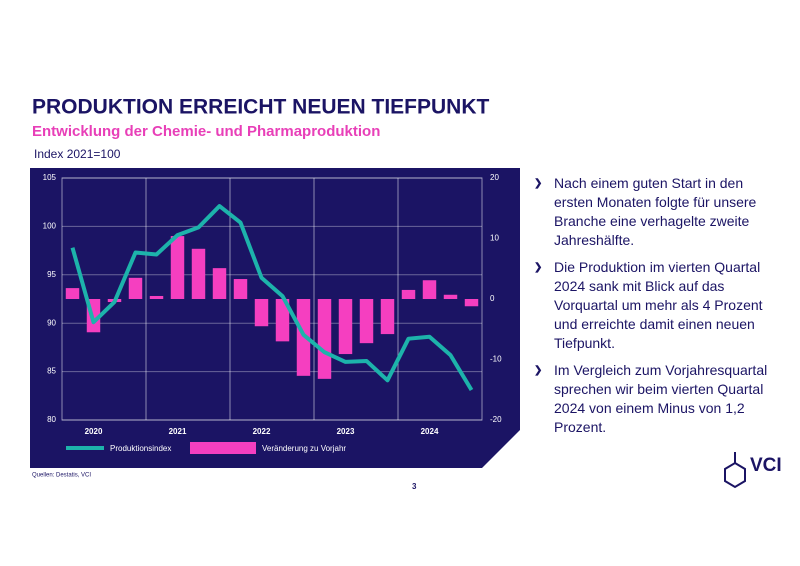 This screenshot has height=566, width=800. Describe the element at coordinates (494, 177) in the screenshot. I see `y2-tick-label: 20` at that location.